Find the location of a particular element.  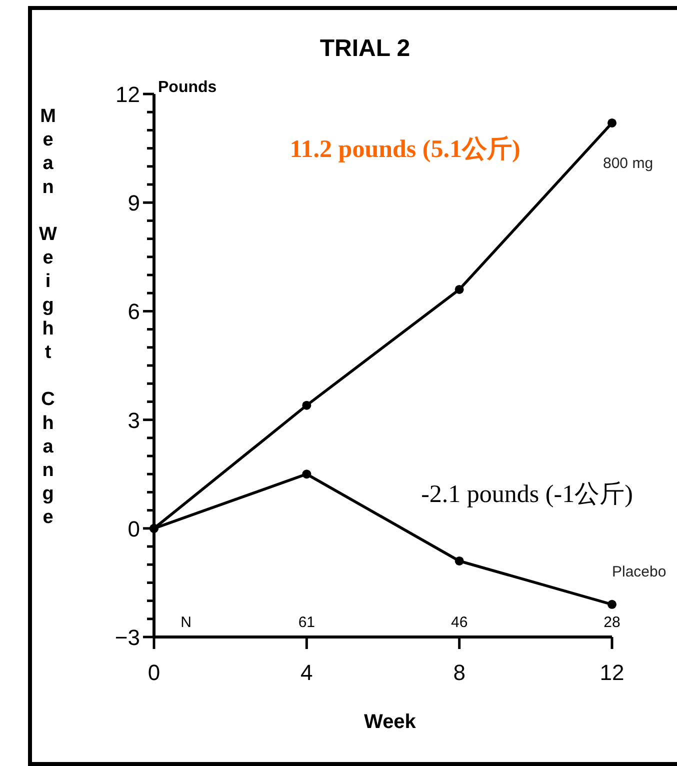

x-tick-label: 8 is located at coordinates (459, 672).